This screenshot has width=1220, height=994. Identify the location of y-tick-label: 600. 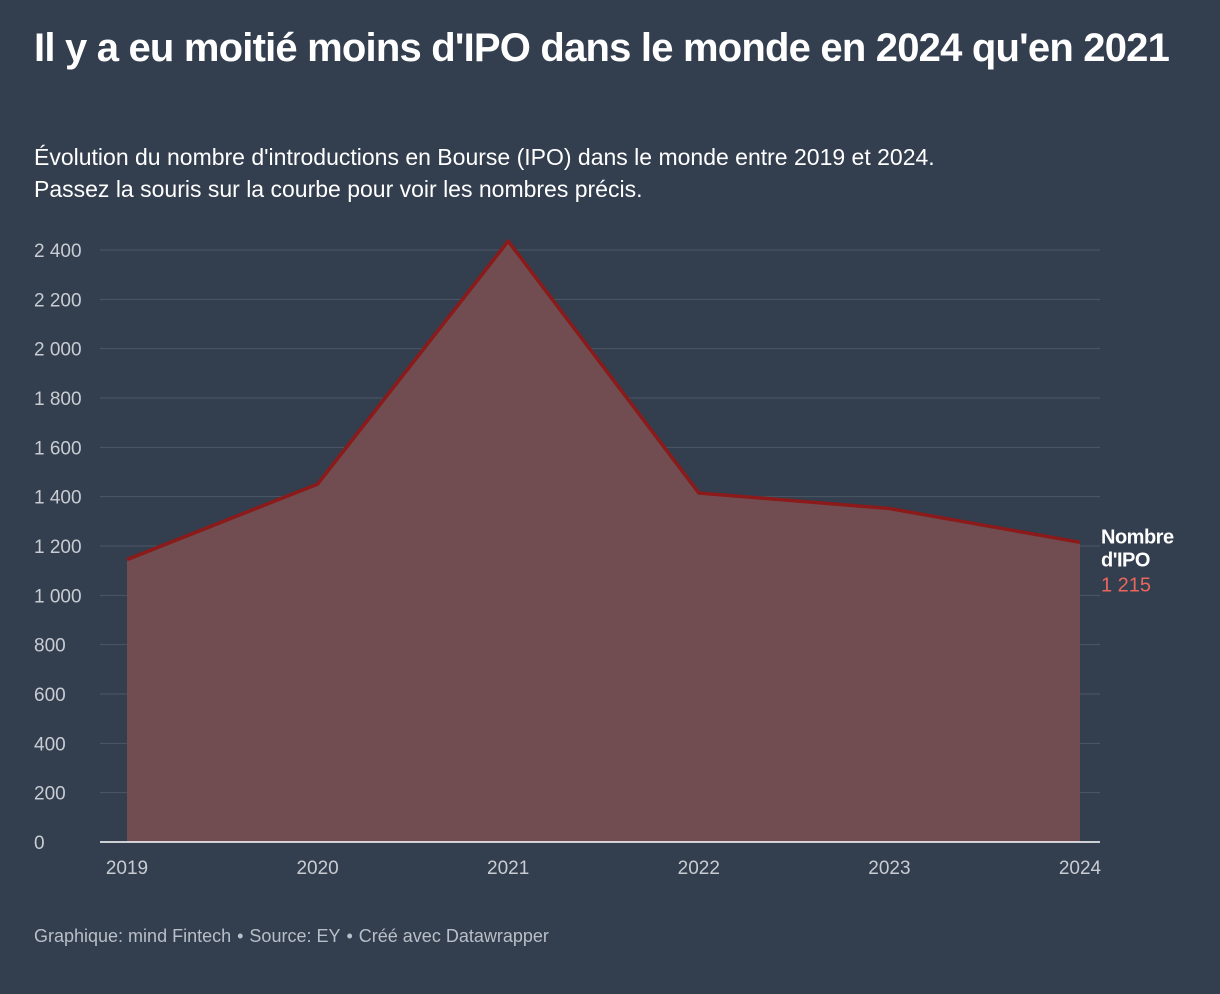
(50, 695).